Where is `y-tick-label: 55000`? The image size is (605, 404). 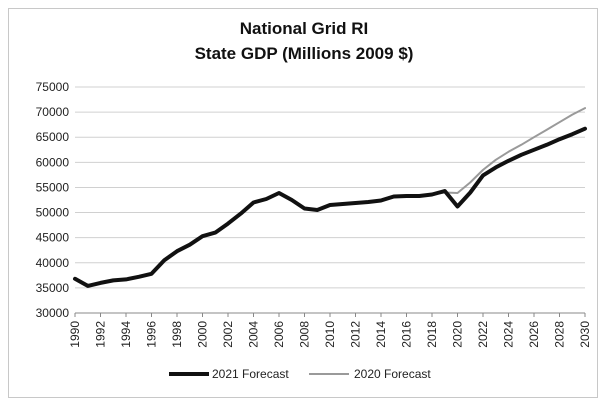 y-tick-label: 55000 is located at coordinates (53, 187).